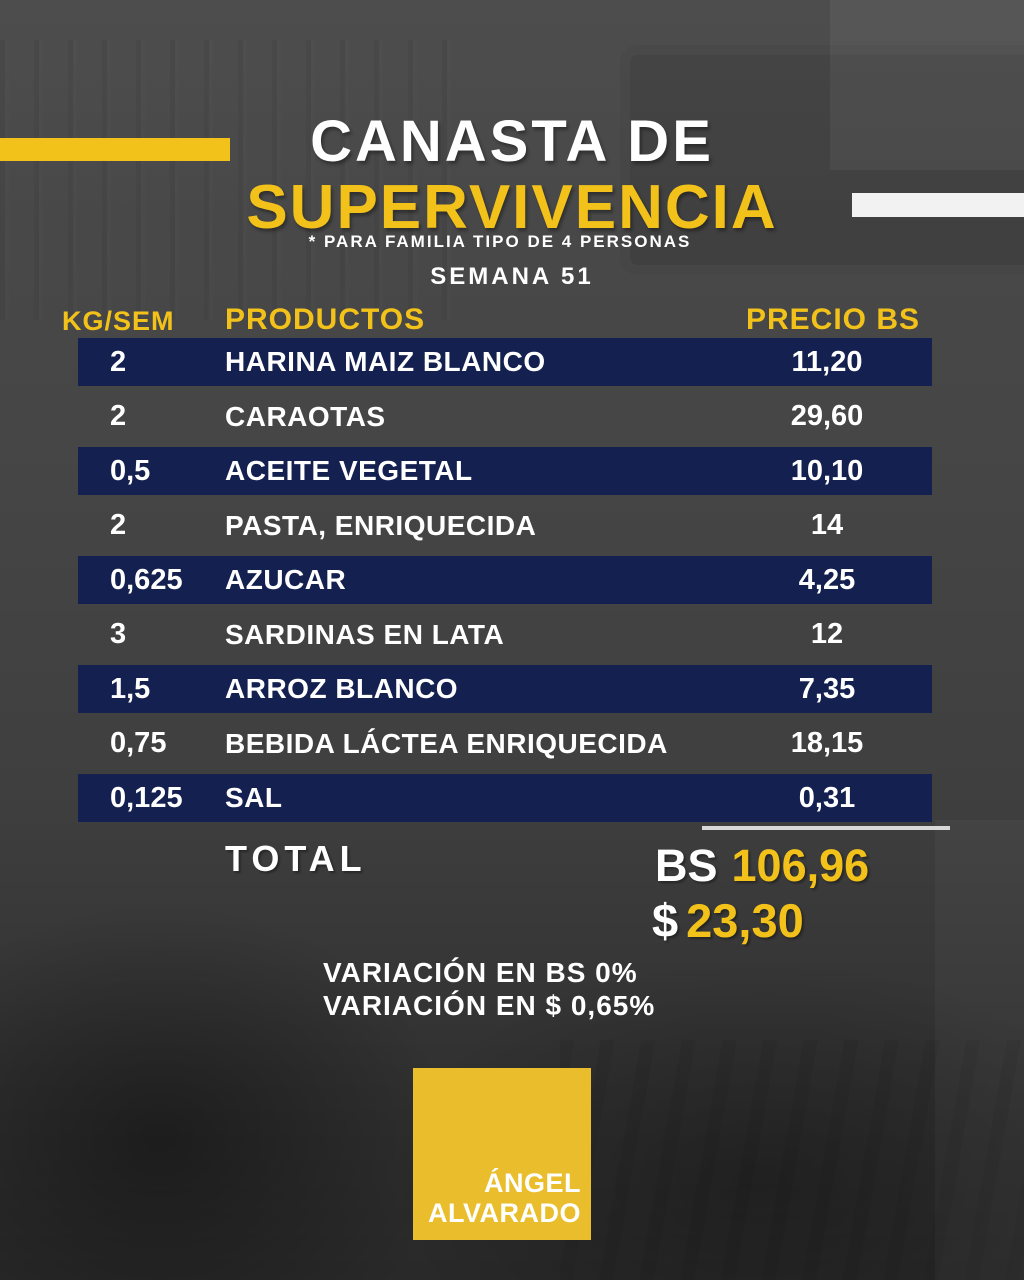  I want to click on accent-bar-left, so click(115, 149).